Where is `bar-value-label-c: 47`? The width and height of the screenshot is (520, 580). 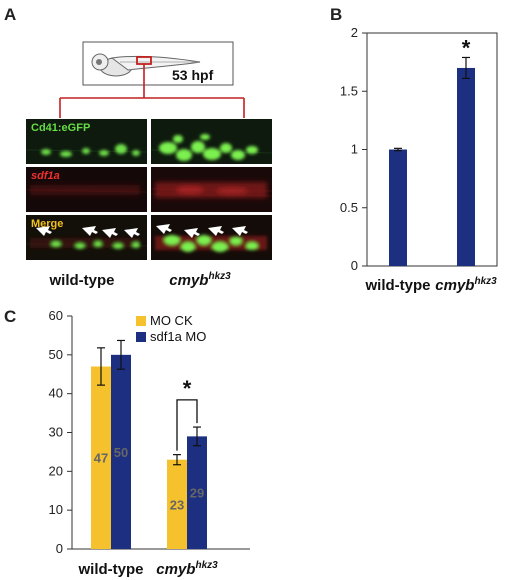
bar-value-label-c: 47 is located at coordinates (101, 458).